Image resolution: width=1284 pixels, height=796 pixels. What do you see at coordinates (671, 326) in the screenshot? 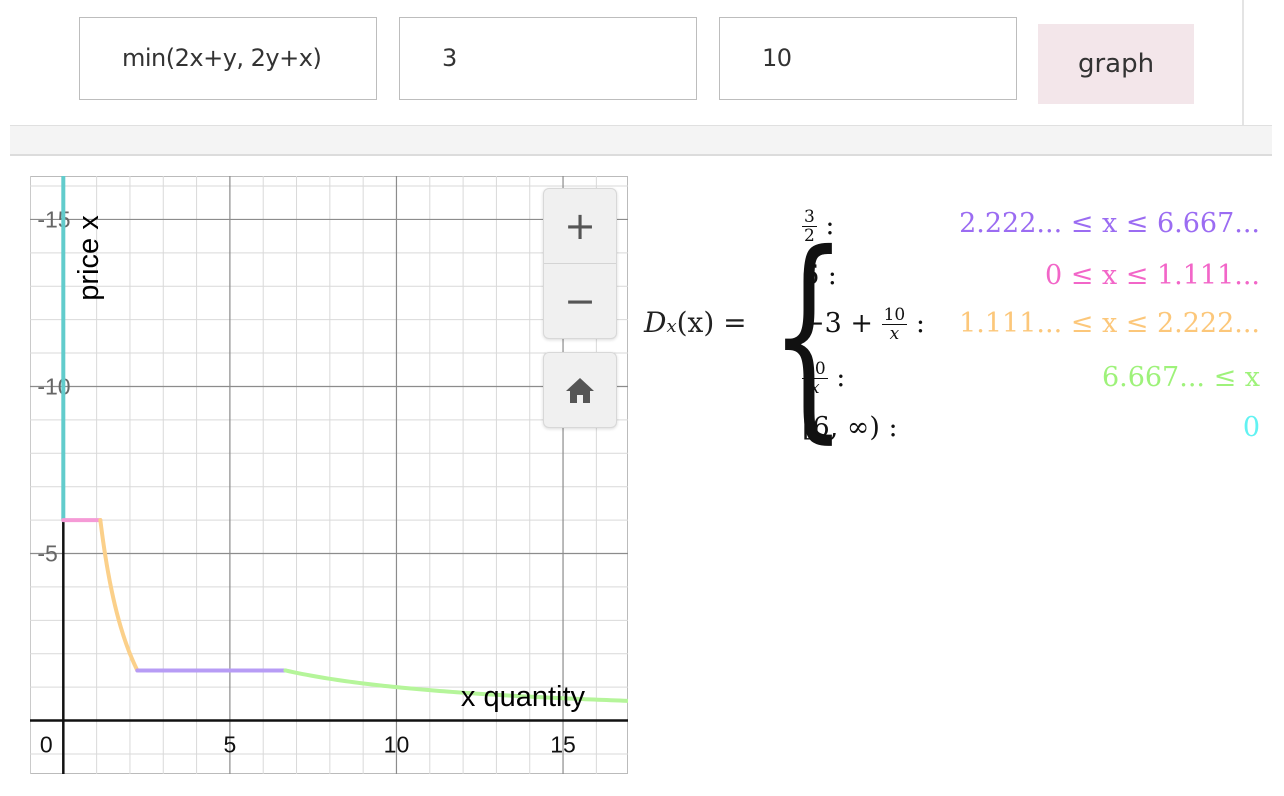
I see `formula-subscript: x` at bounding box center [671, 326].